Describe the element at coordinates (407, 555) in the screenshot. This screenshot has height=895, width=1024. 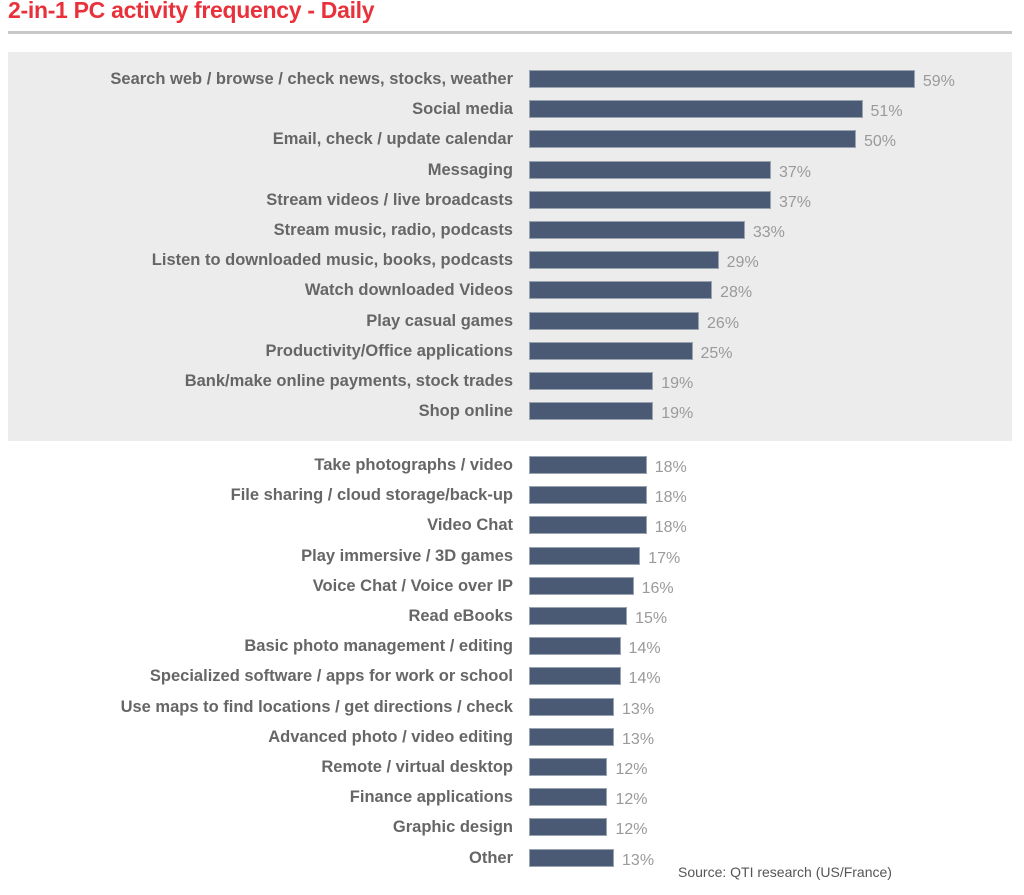
I see `category-label: Play immersive / 3D games` at that location.